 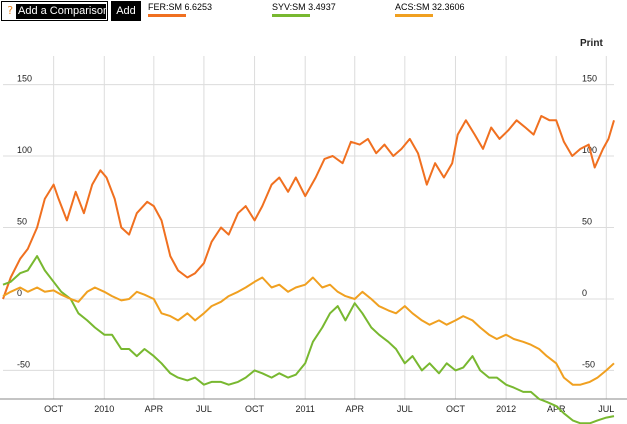 What do you see at coordinates (584, 293) in the screenshot?
I see `y-tick-label-right: 0` at bounding box center [584, 293].